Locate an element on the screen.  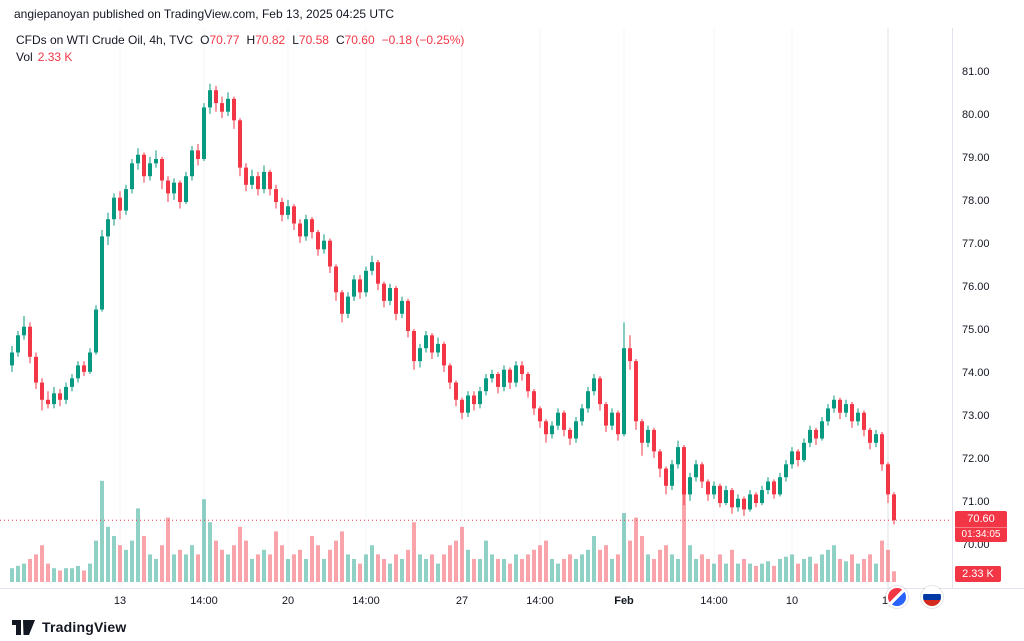
tradingview-wordmark: TradingView is located at coordinates (84, 627).